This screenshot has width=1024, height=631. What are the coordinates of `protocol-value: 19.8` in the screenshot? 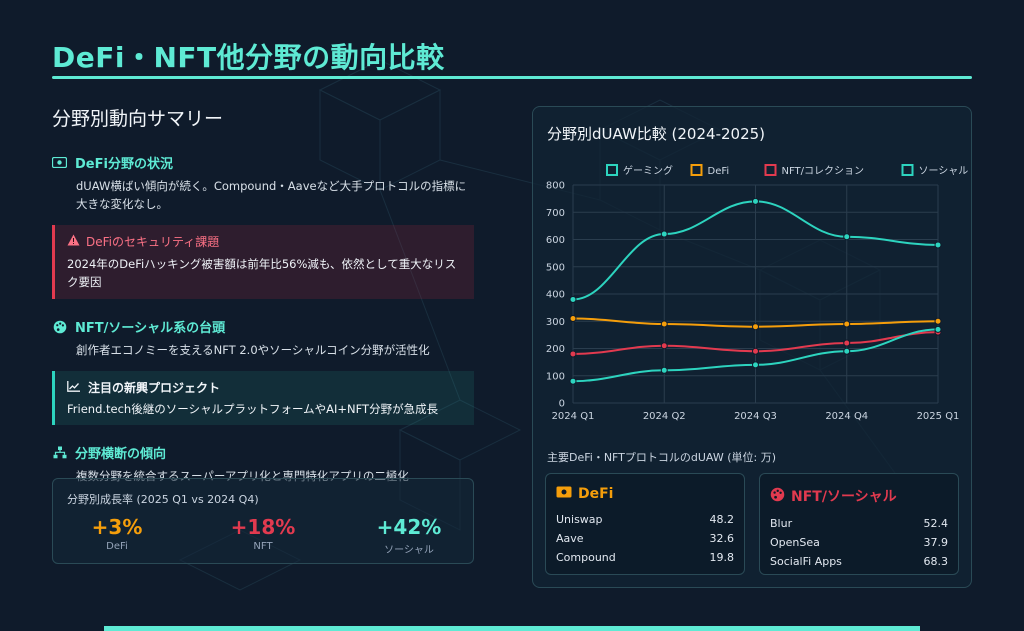 It's located at (722, 557).